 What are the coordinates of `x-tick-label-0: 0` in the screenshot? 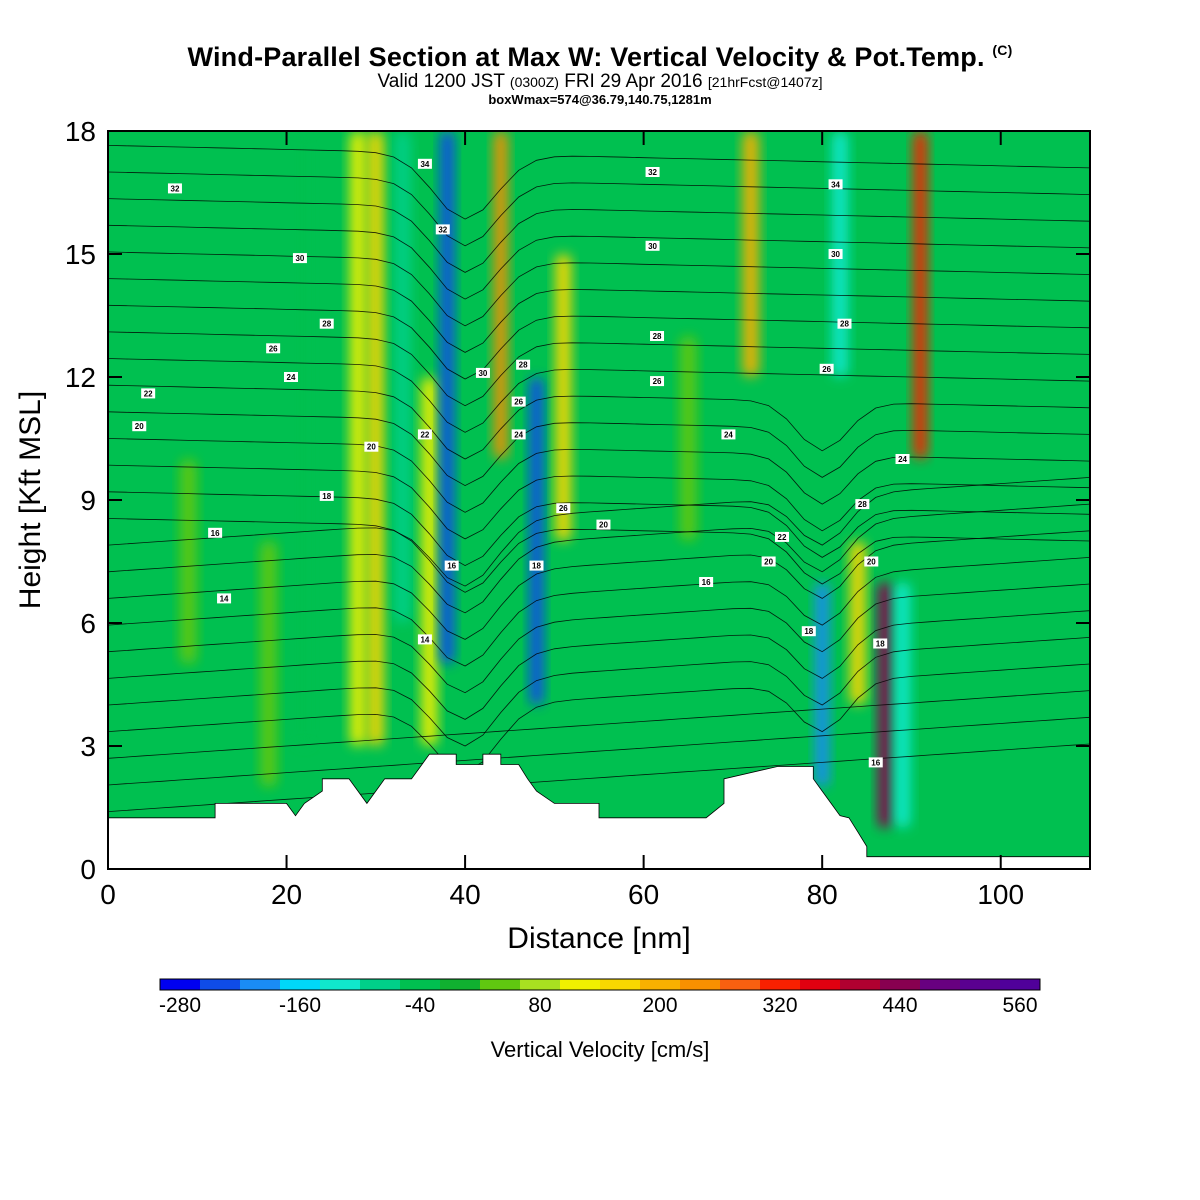 It's located at (108, 894).